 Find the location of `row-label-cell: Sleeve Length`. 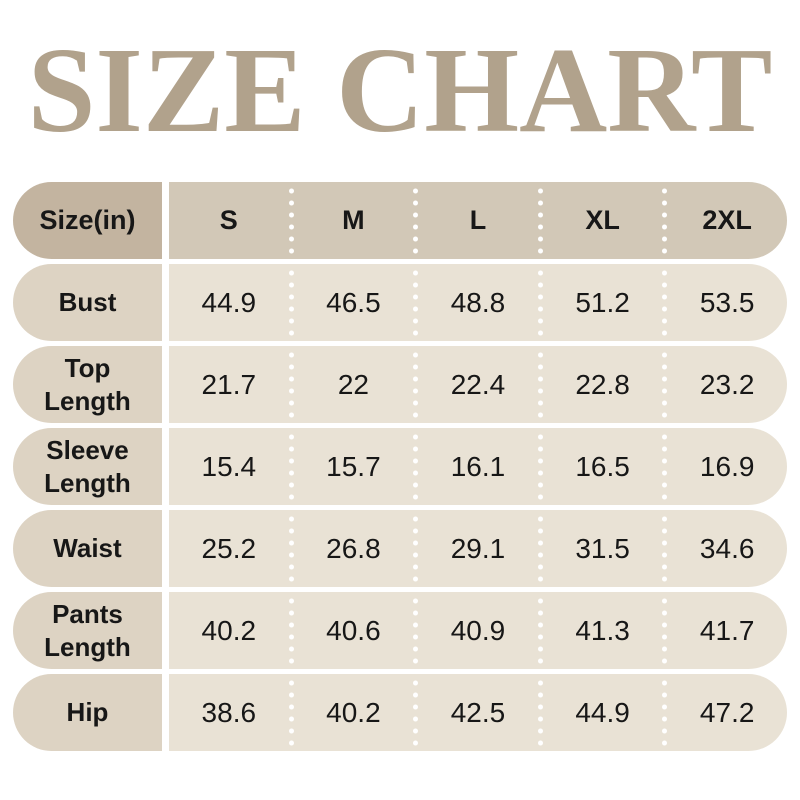

row-label-cell: Sleeve Length is located at coordinates (87, 466).